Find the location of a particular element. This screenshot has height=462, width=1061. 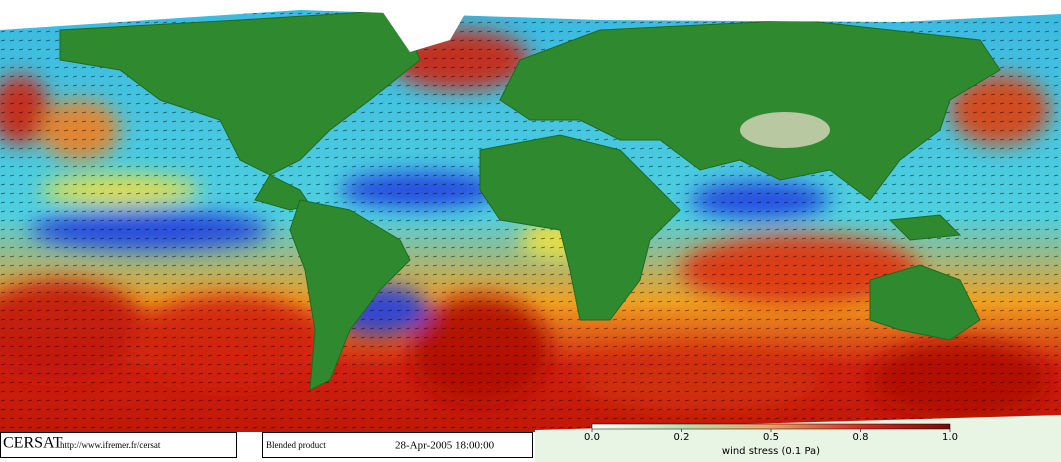

colorbar-label: wind stress (0.1 Pa) is located at coordinates (771, 451).